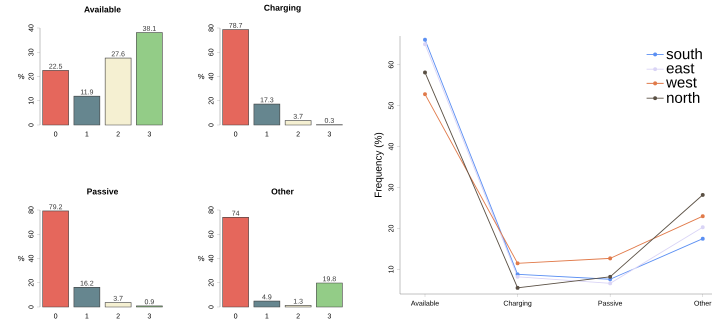 This screenshot has height=325, width=715. What do you see at coordinates (102, 9) in the screenshot?
I see `chart-title: Available` at bounding box center [102, 9].